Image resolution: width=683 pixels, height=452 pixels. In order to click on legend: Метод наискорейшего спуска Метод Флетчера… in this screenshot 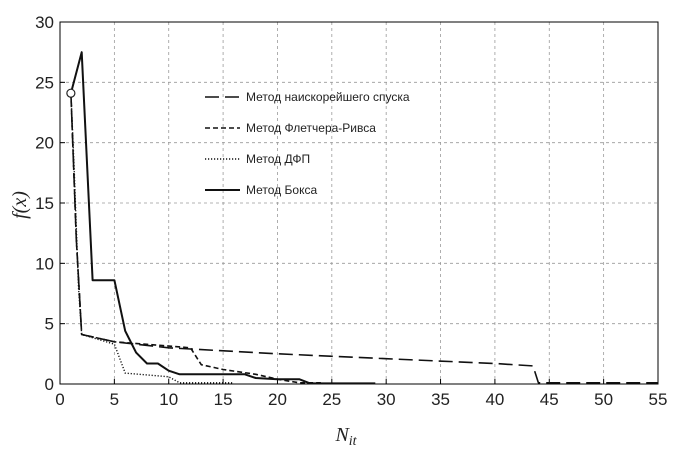, I will do `click(307, 143)`.